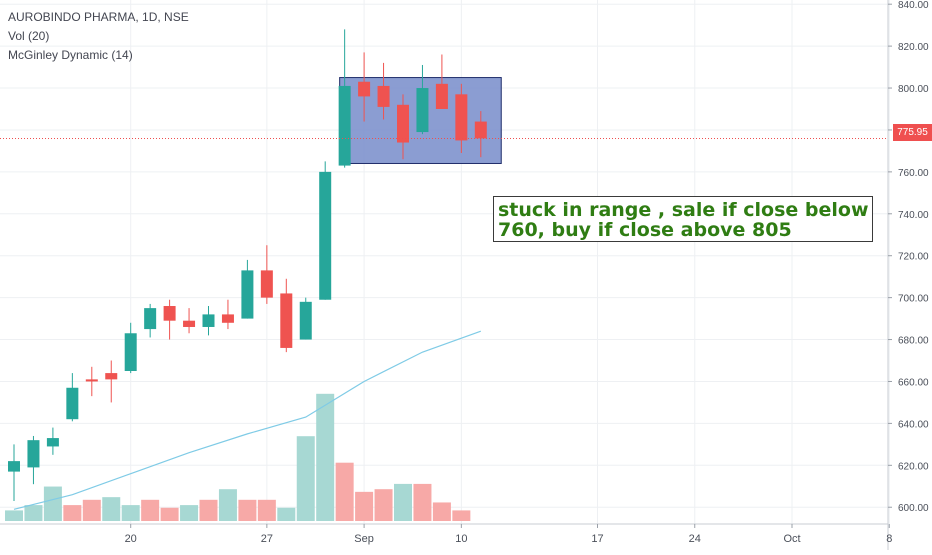 Image resolution: width=932 pixels, height=555 pixels. What do you see at coordinates (364, 539) in the screenshot?
I see `x-tick-label: Sep` at bounding box center [364, 539].